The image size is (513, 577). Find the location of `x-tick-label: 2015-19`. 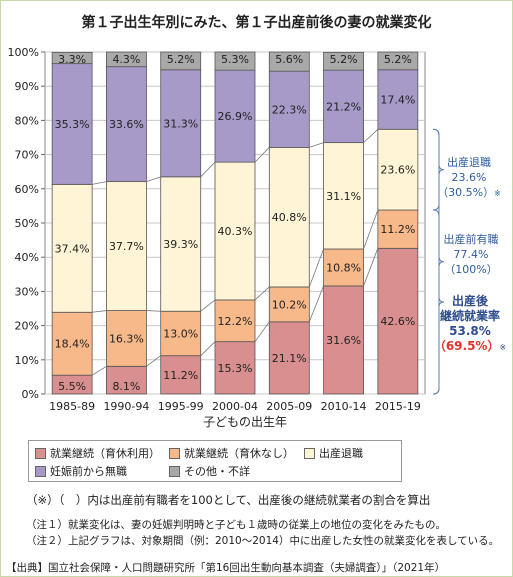

x-tick-label: 2015-19 is located at coordinates (398, 406).